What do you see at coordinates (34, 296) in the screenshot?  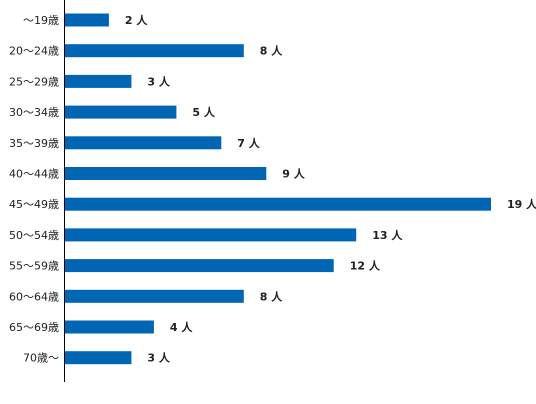 I see `category-label-9: 60～64歳` at bounding box center [34, 296].